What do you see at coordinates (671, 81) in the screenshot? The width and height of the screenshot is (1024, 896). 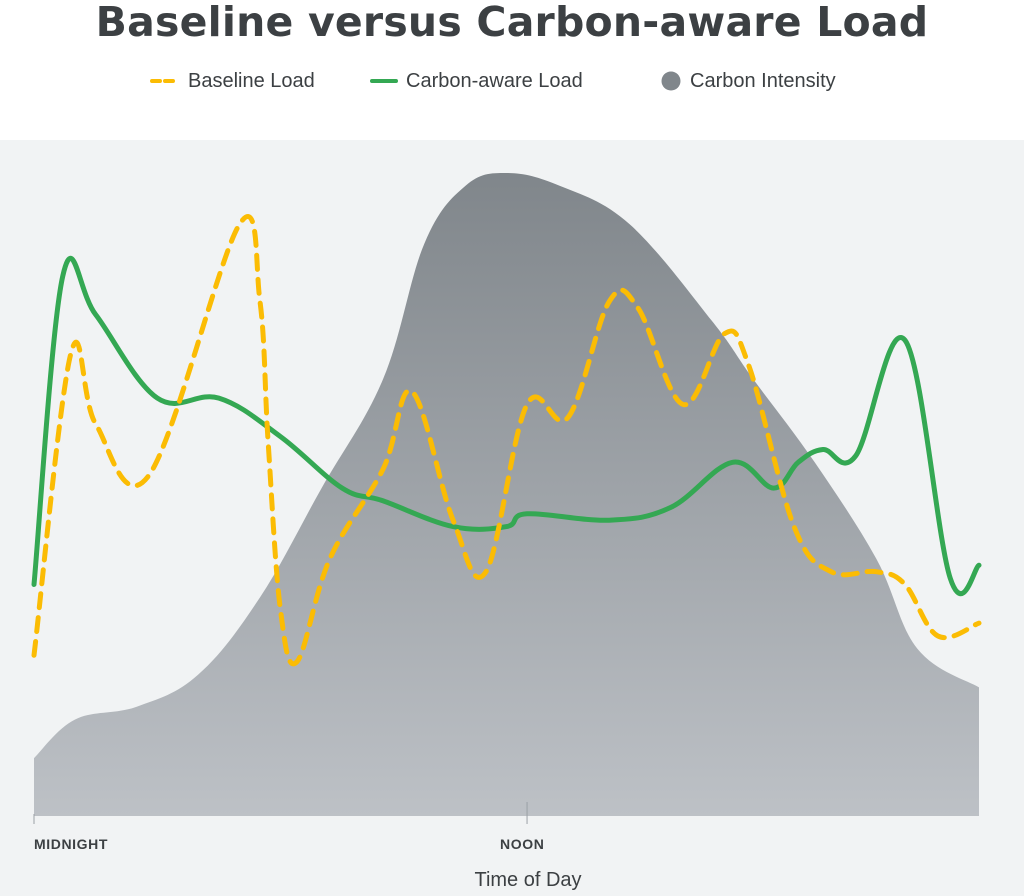 I see `filled-circle-swatch-icon` at bounding box center [671, 81].